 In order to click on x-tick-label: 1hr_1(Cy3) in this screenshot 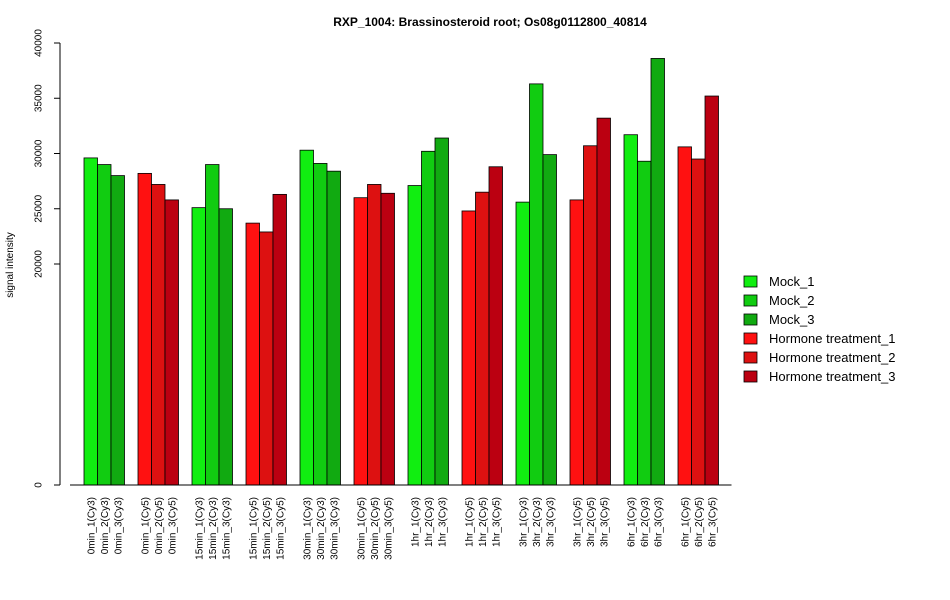, I will do `click(415, 522)`.